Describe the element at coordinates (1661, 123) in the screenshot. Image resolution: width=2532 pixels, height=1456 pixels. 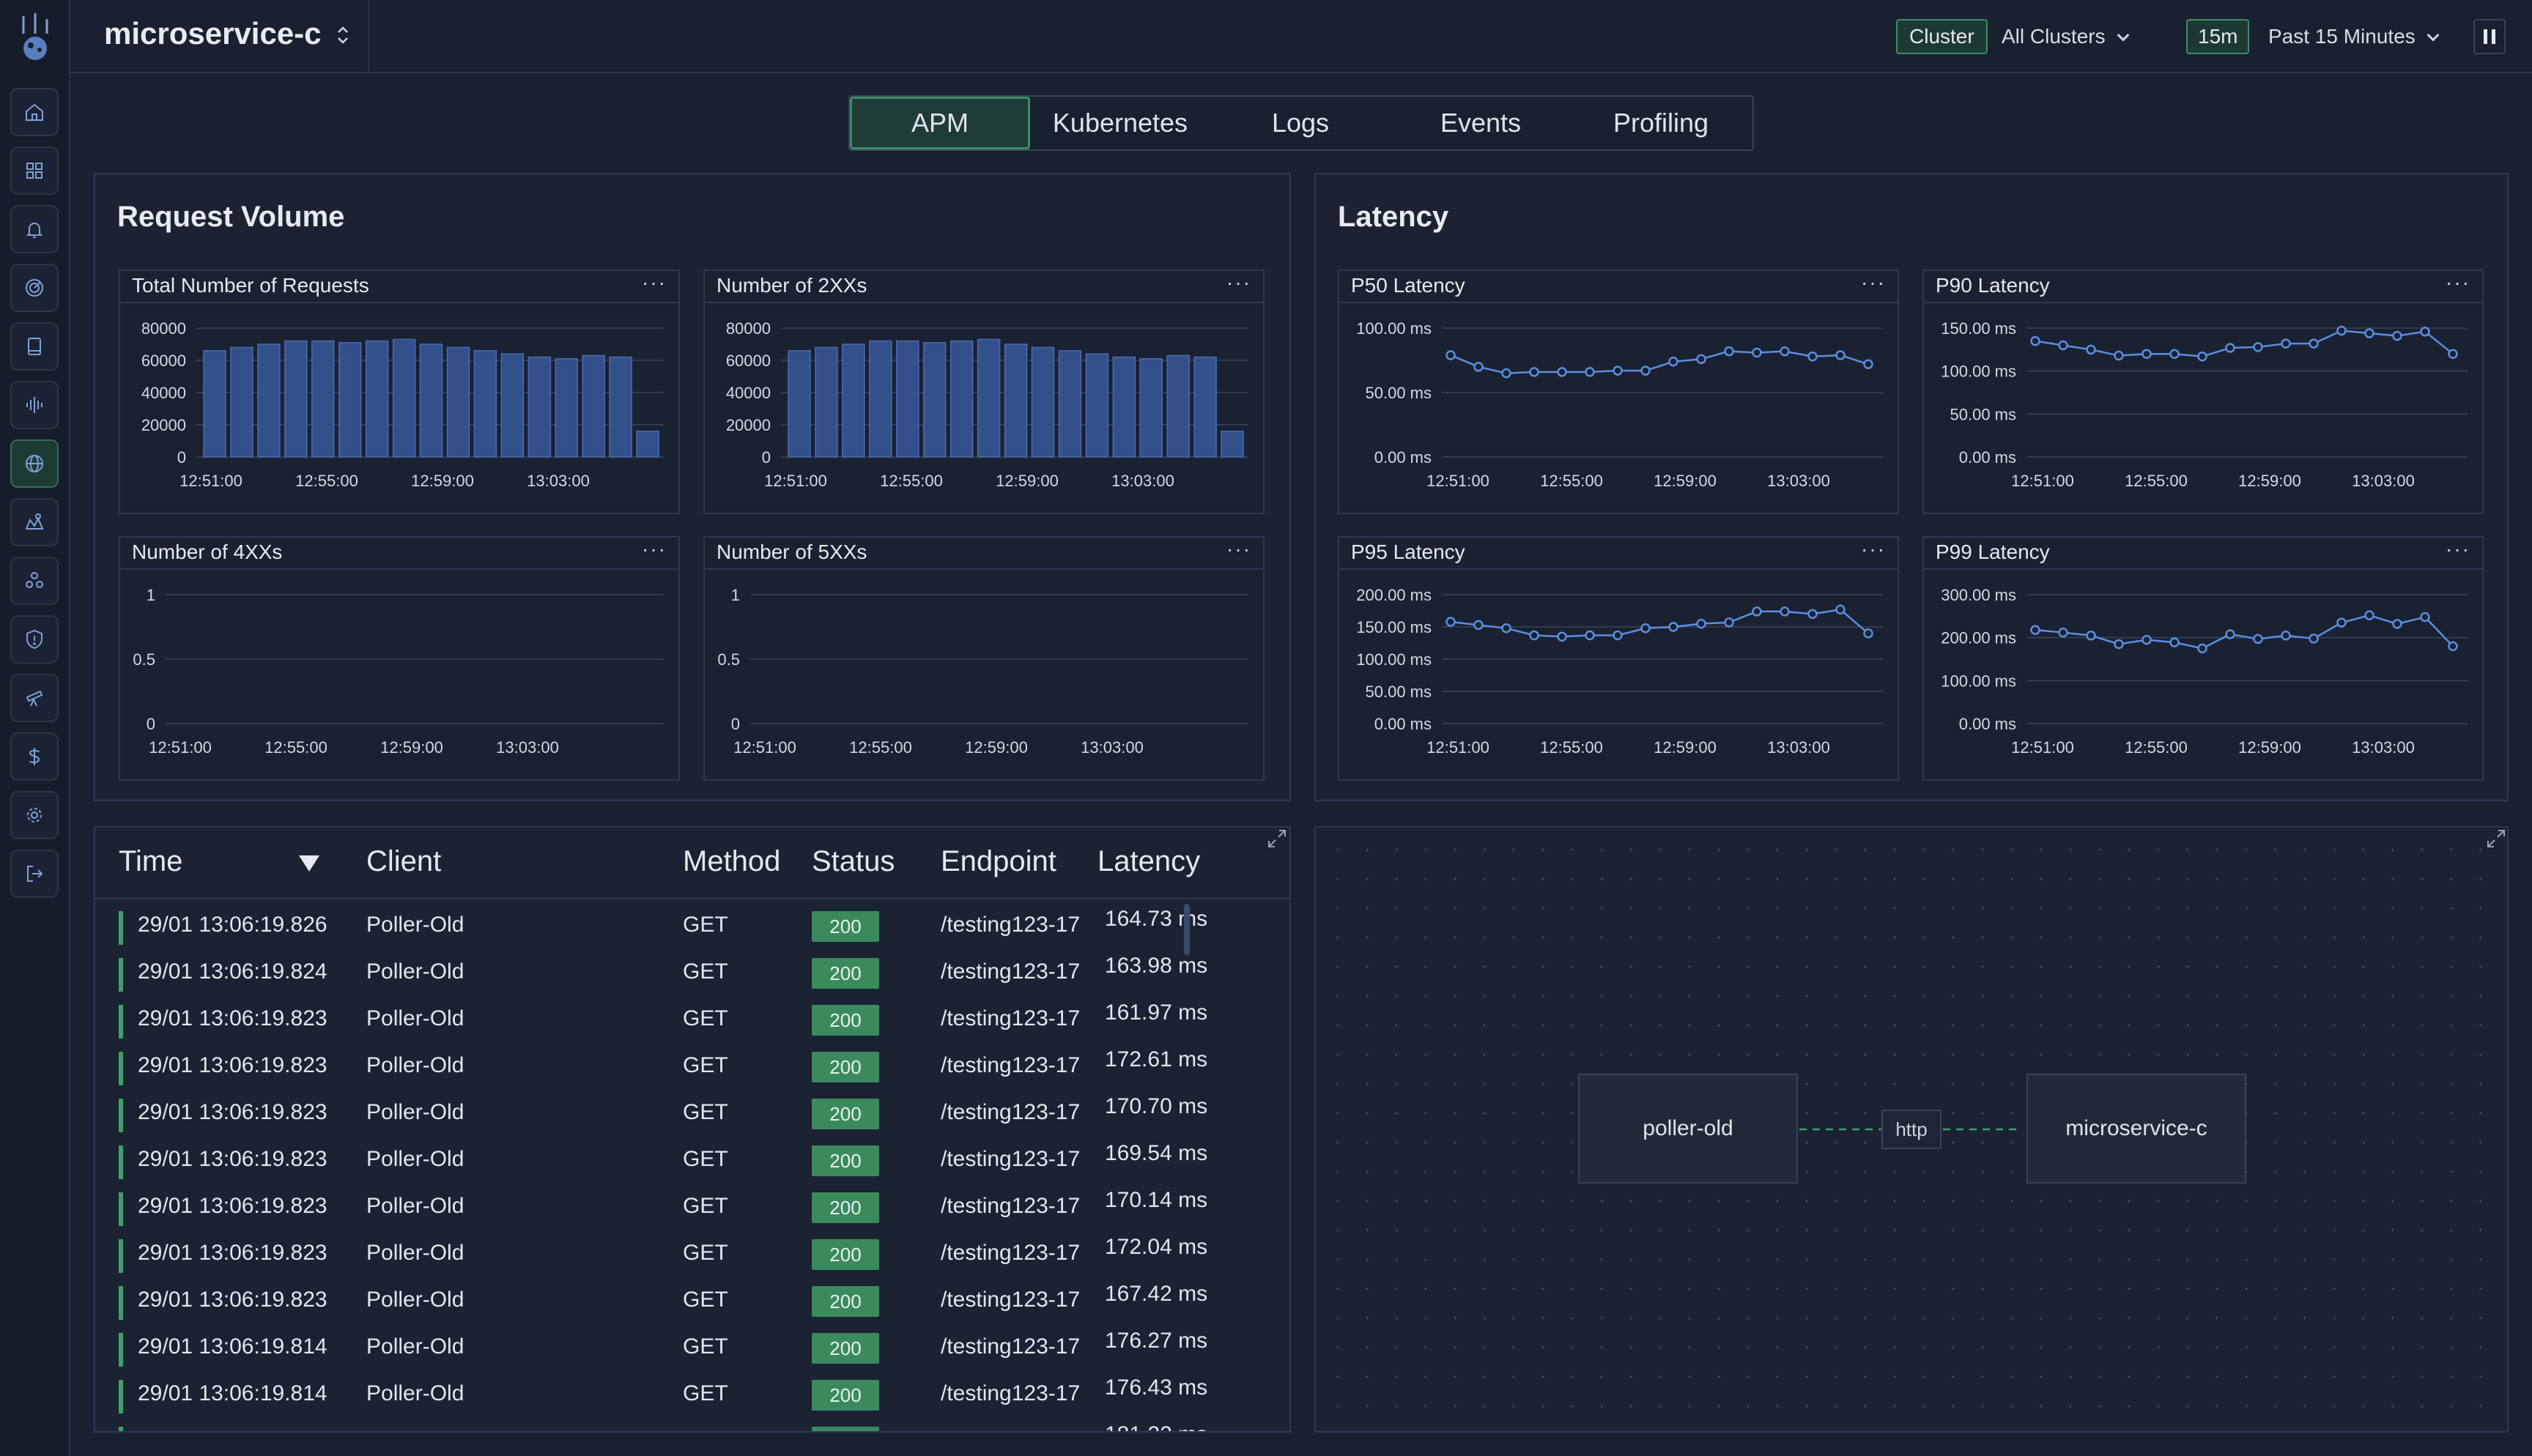
I see `tab-profiling: Profiling` at that location.